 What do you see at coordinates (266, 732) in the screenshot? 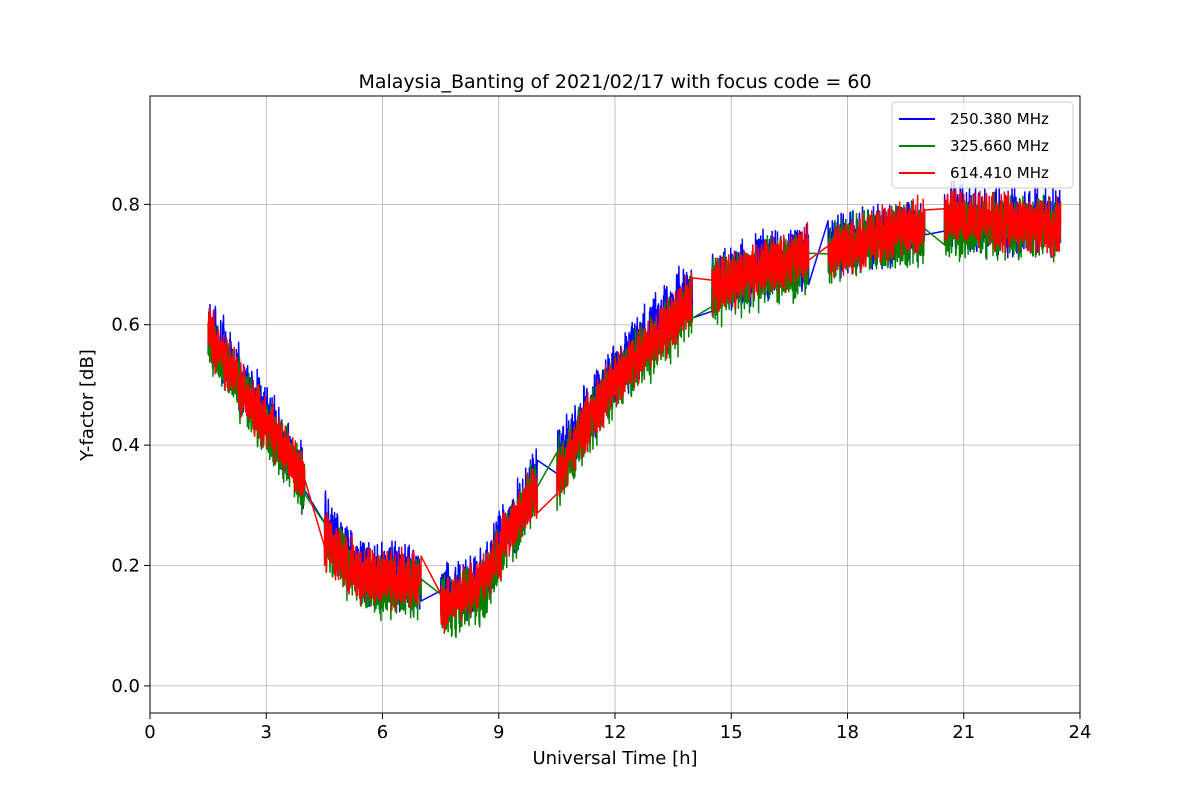
I see `x-tick-label: 3` at bounding box center [266, 732].